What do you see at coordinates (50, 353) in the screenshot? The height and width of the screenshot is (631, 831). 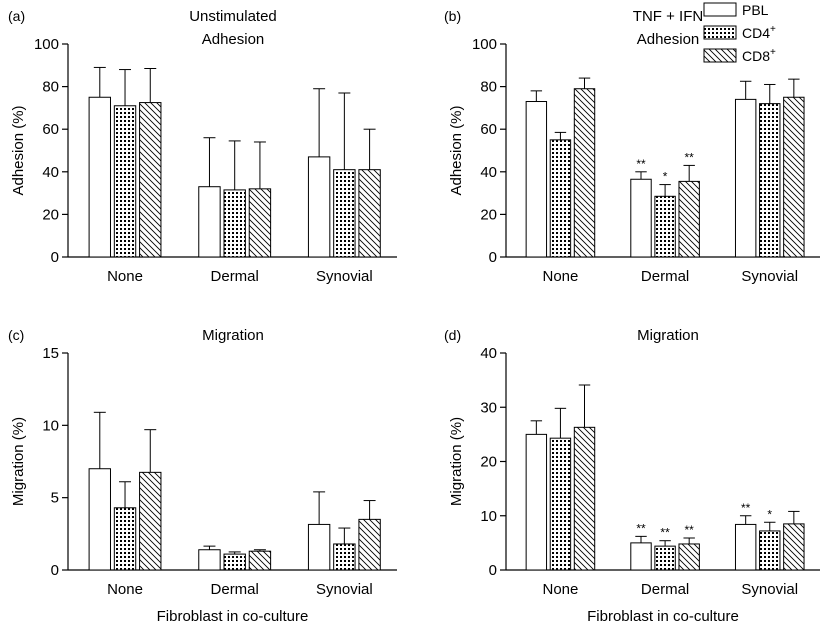 I see `panel-c-ytick-label-15: 15` at bounding box center [50, 353].